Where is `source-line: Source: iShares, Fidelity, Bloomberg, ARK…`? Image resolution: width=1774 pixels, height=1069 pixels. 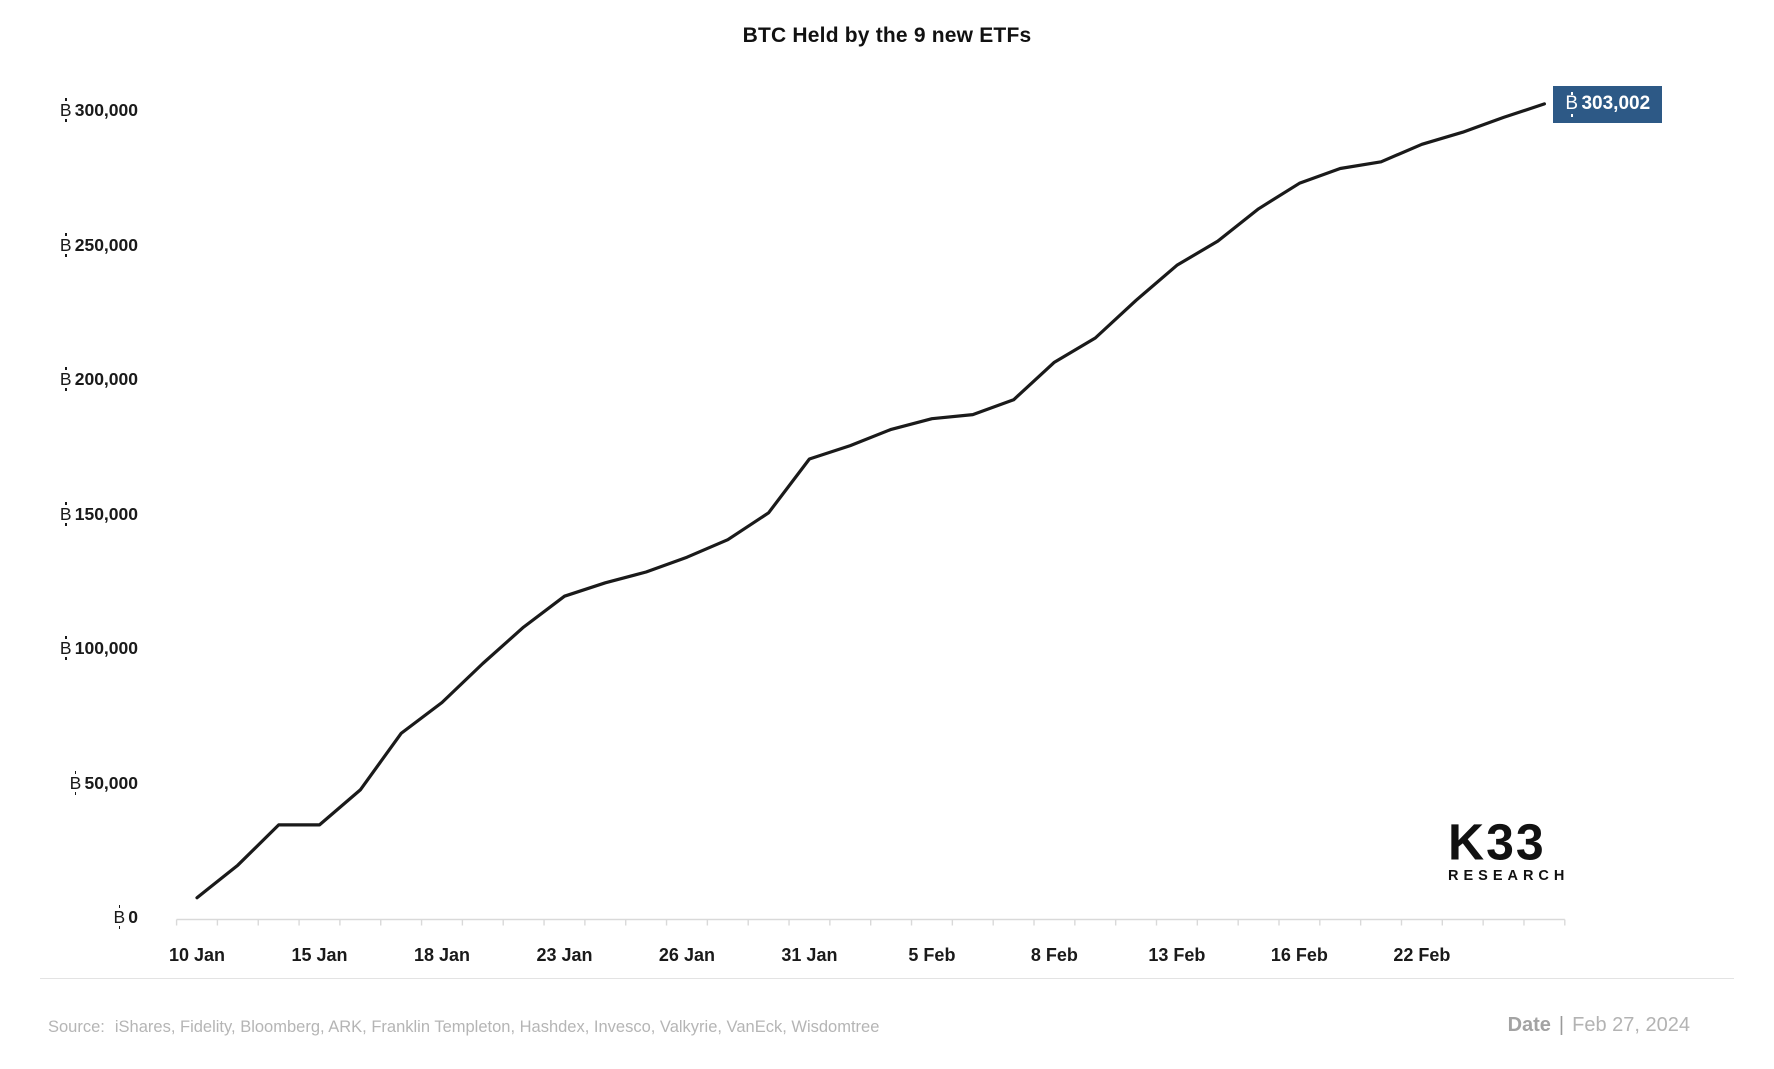
source-line: Source: iShares, Fidelity, Bloomberg, ARK… is located at coordinates (463, 1027).